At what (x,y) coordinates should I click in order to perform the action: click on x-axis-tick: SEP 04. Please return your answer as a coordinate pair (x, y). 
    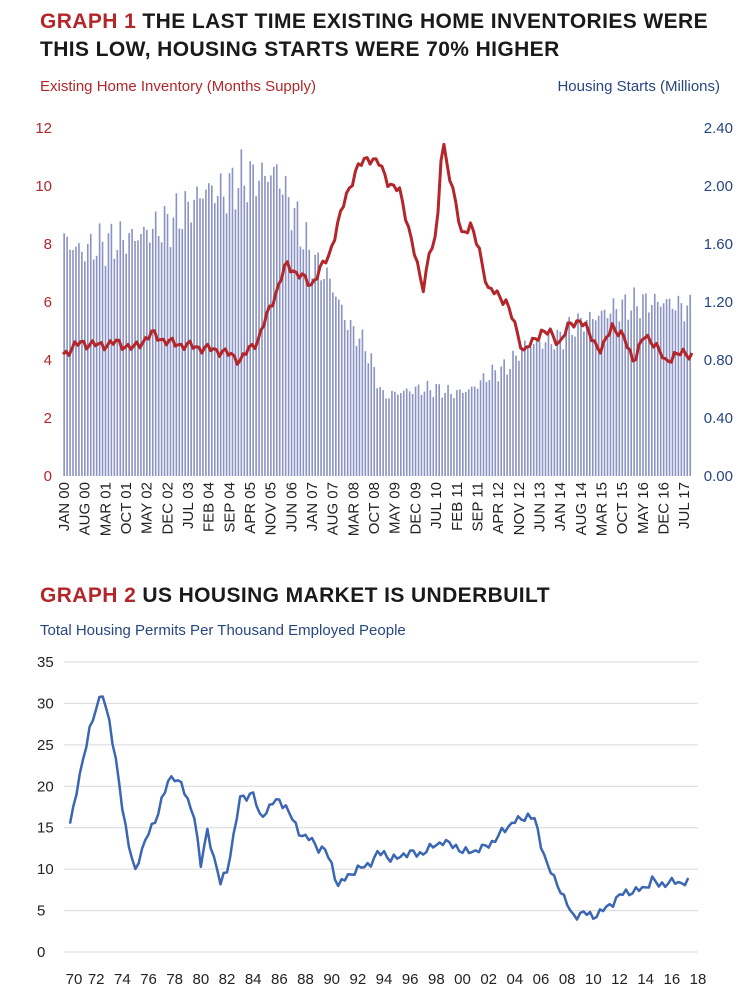
    Looking at the image, I should click on (229, 507).